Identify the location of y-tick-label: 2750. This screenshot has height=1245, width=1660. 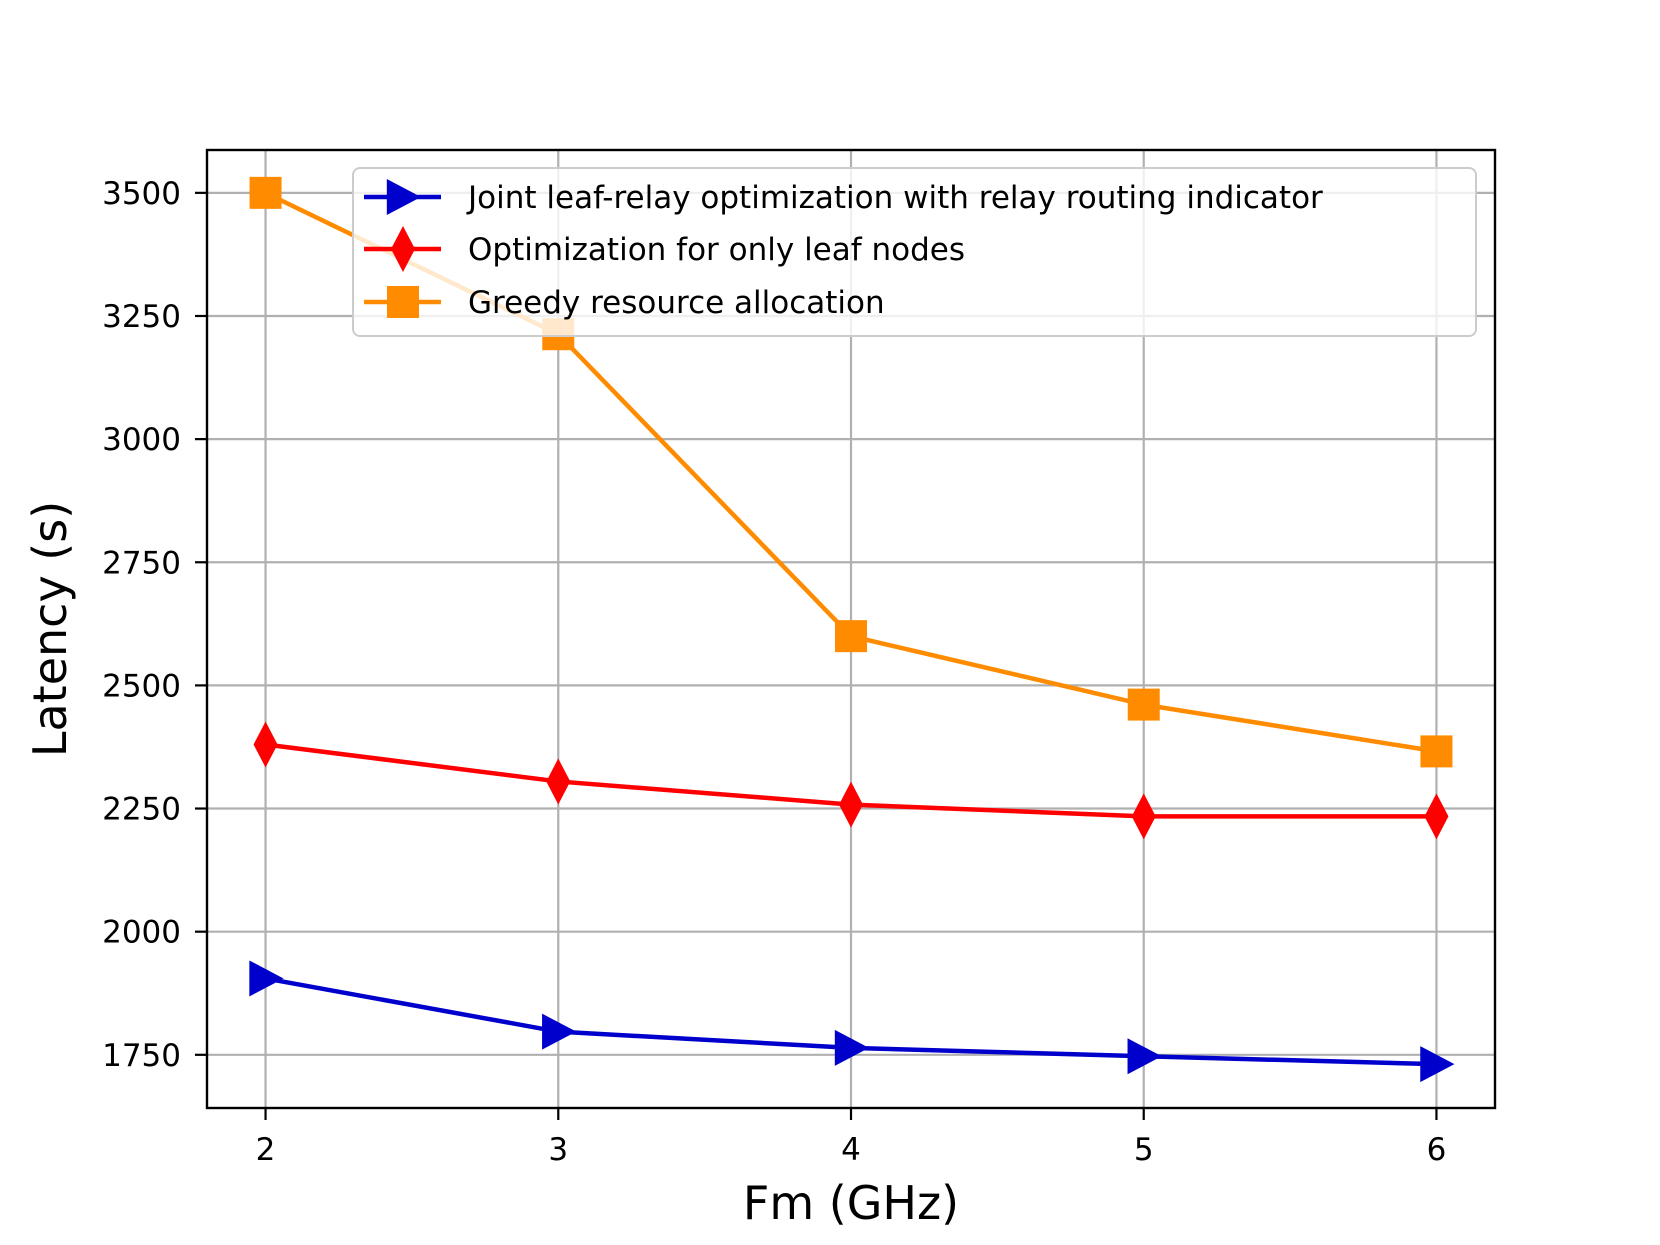
(141, 563).